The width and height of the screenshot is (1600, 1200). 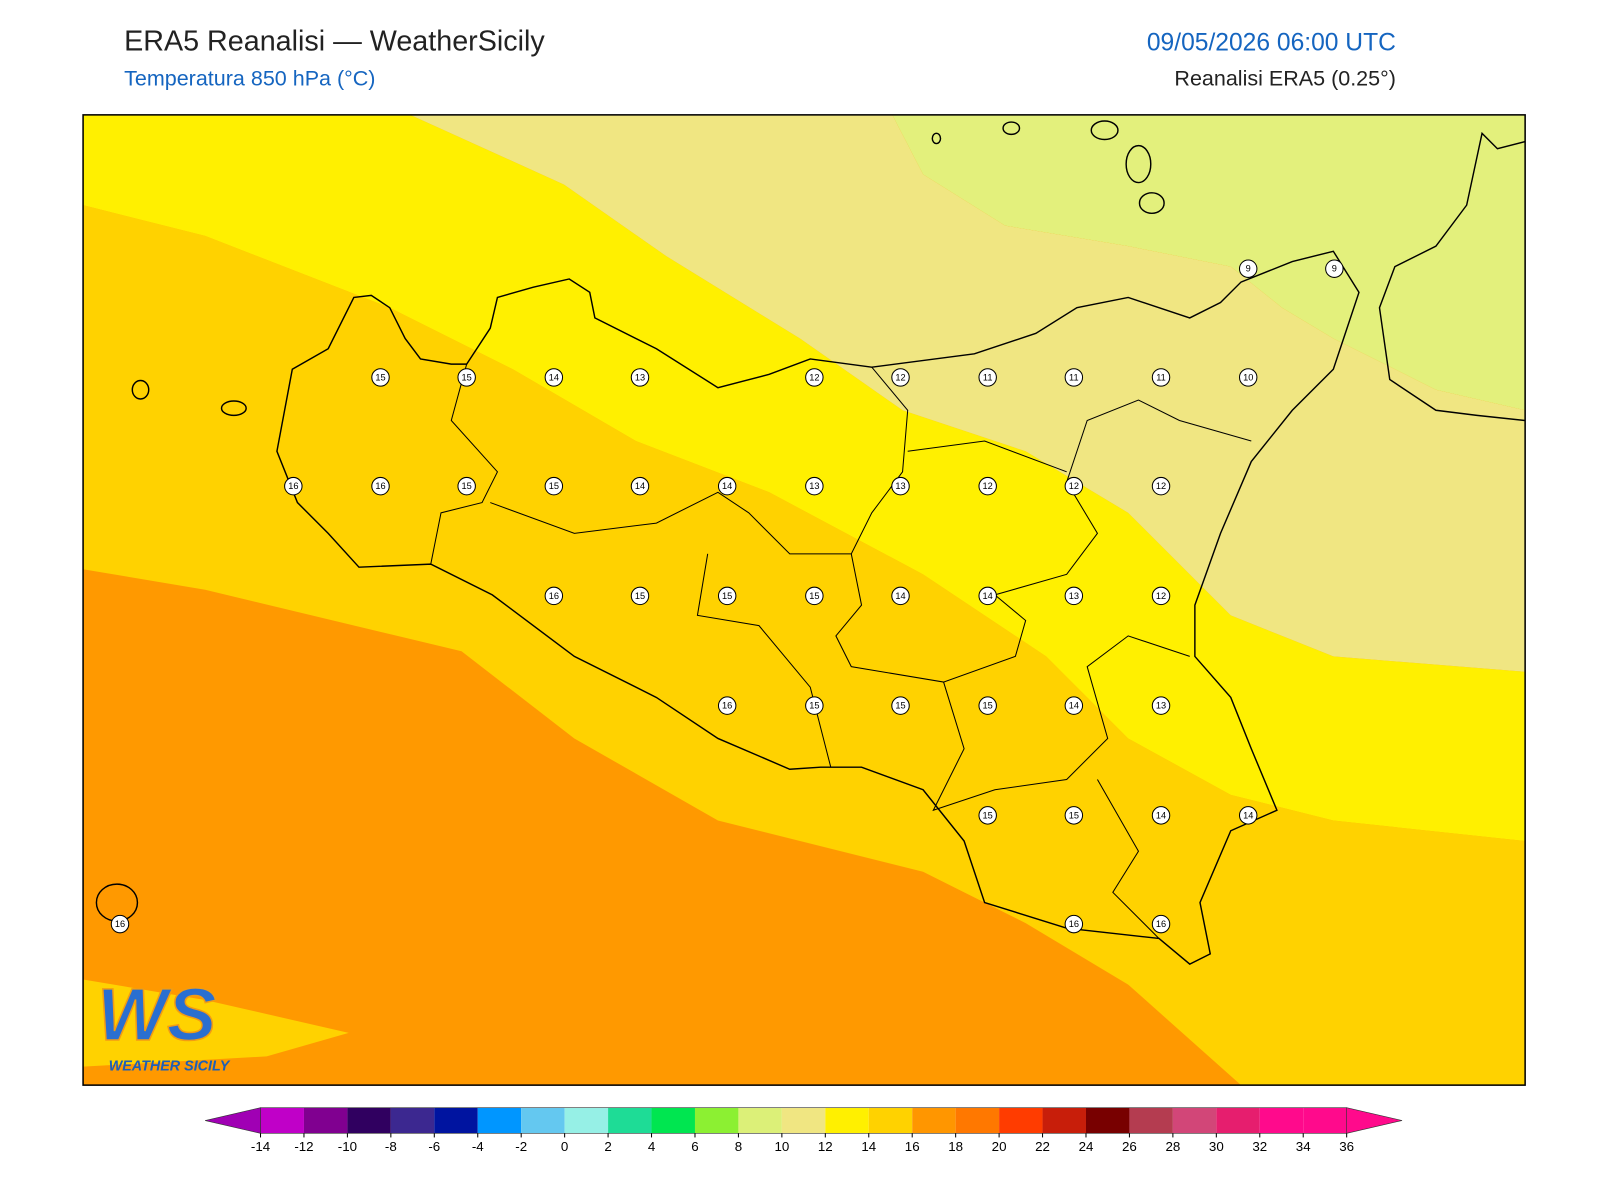 I want to click on colorbar-tick-label: 14, so click(x=868, y=1146).